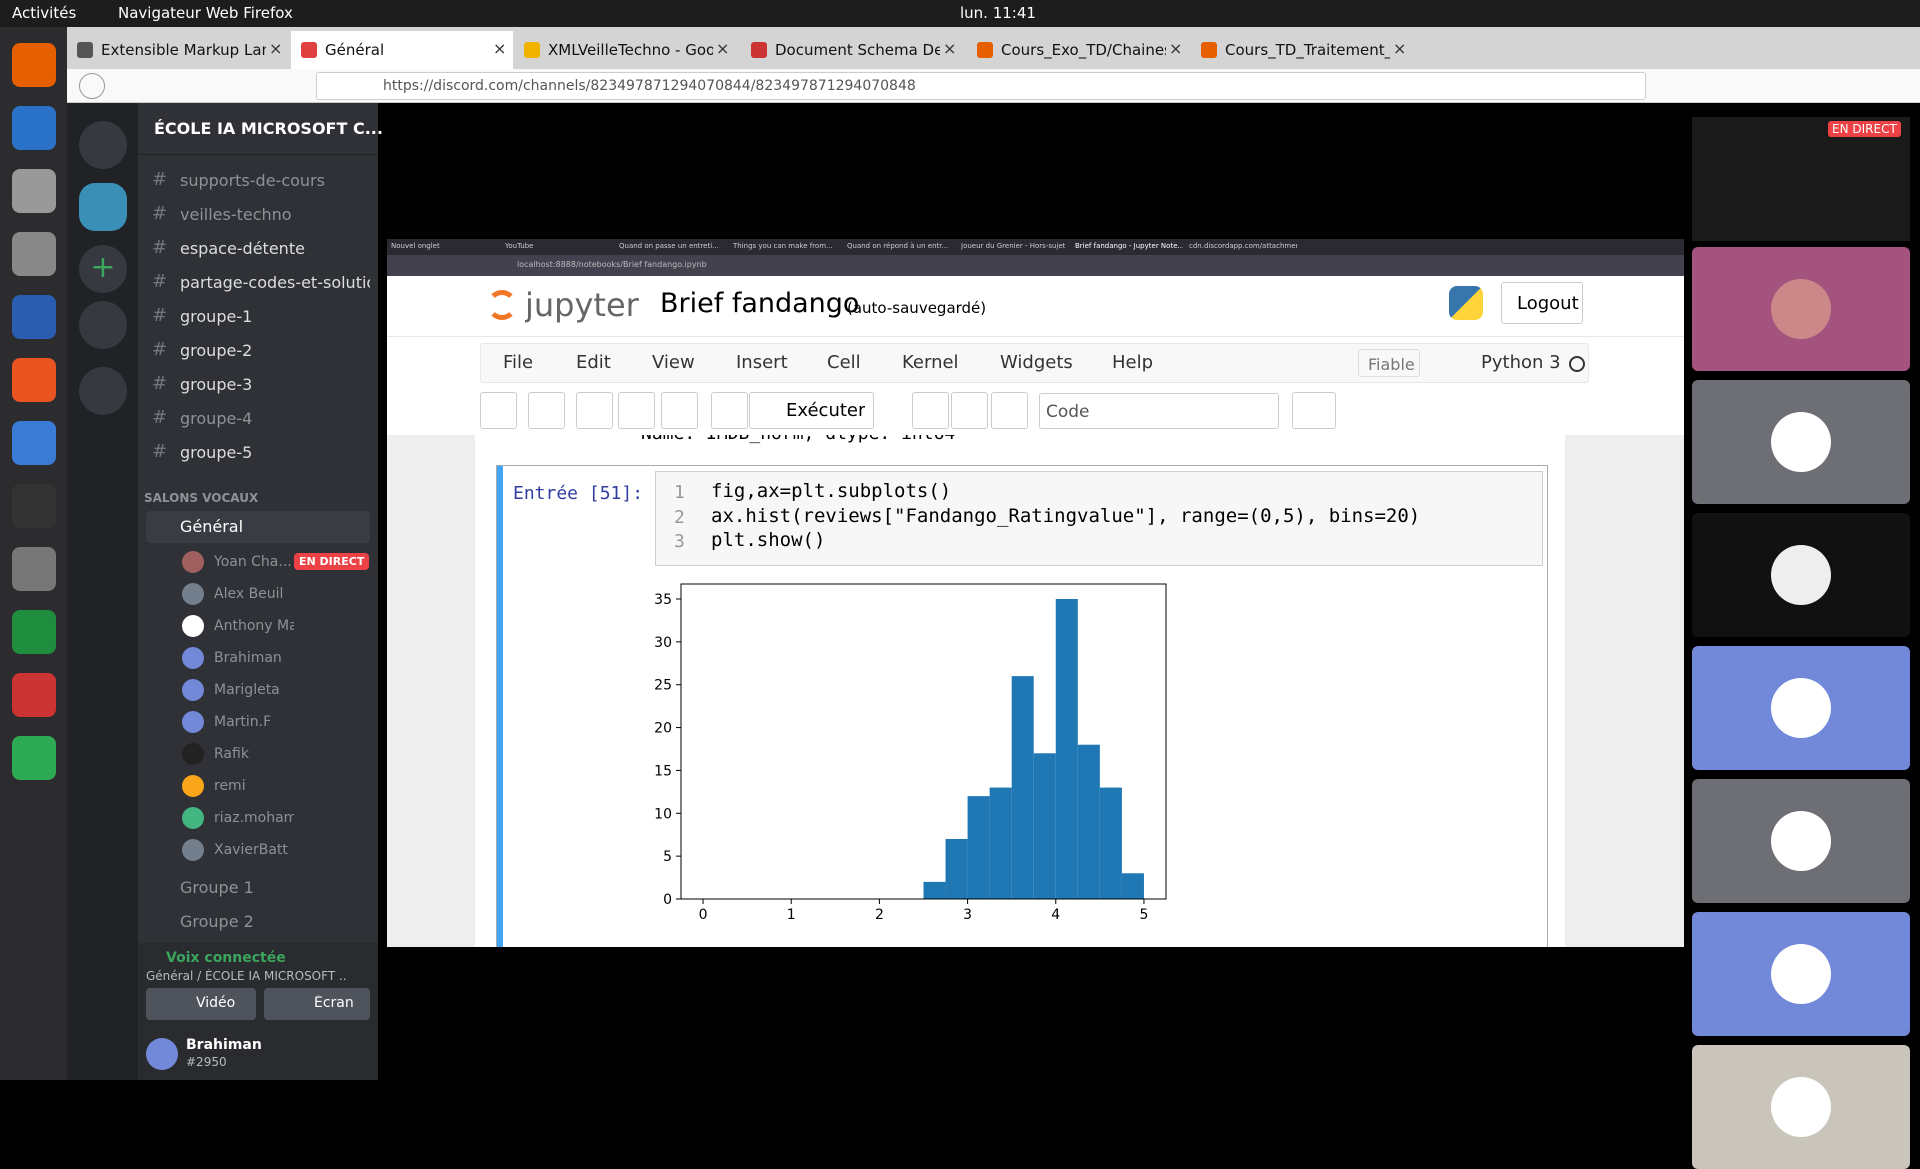 The width and height of the screenshot is (1920, 1169). Describe the element at coordinates (254, 626) in the screenshot. I see `member-name: Anthony Marais` at that location.